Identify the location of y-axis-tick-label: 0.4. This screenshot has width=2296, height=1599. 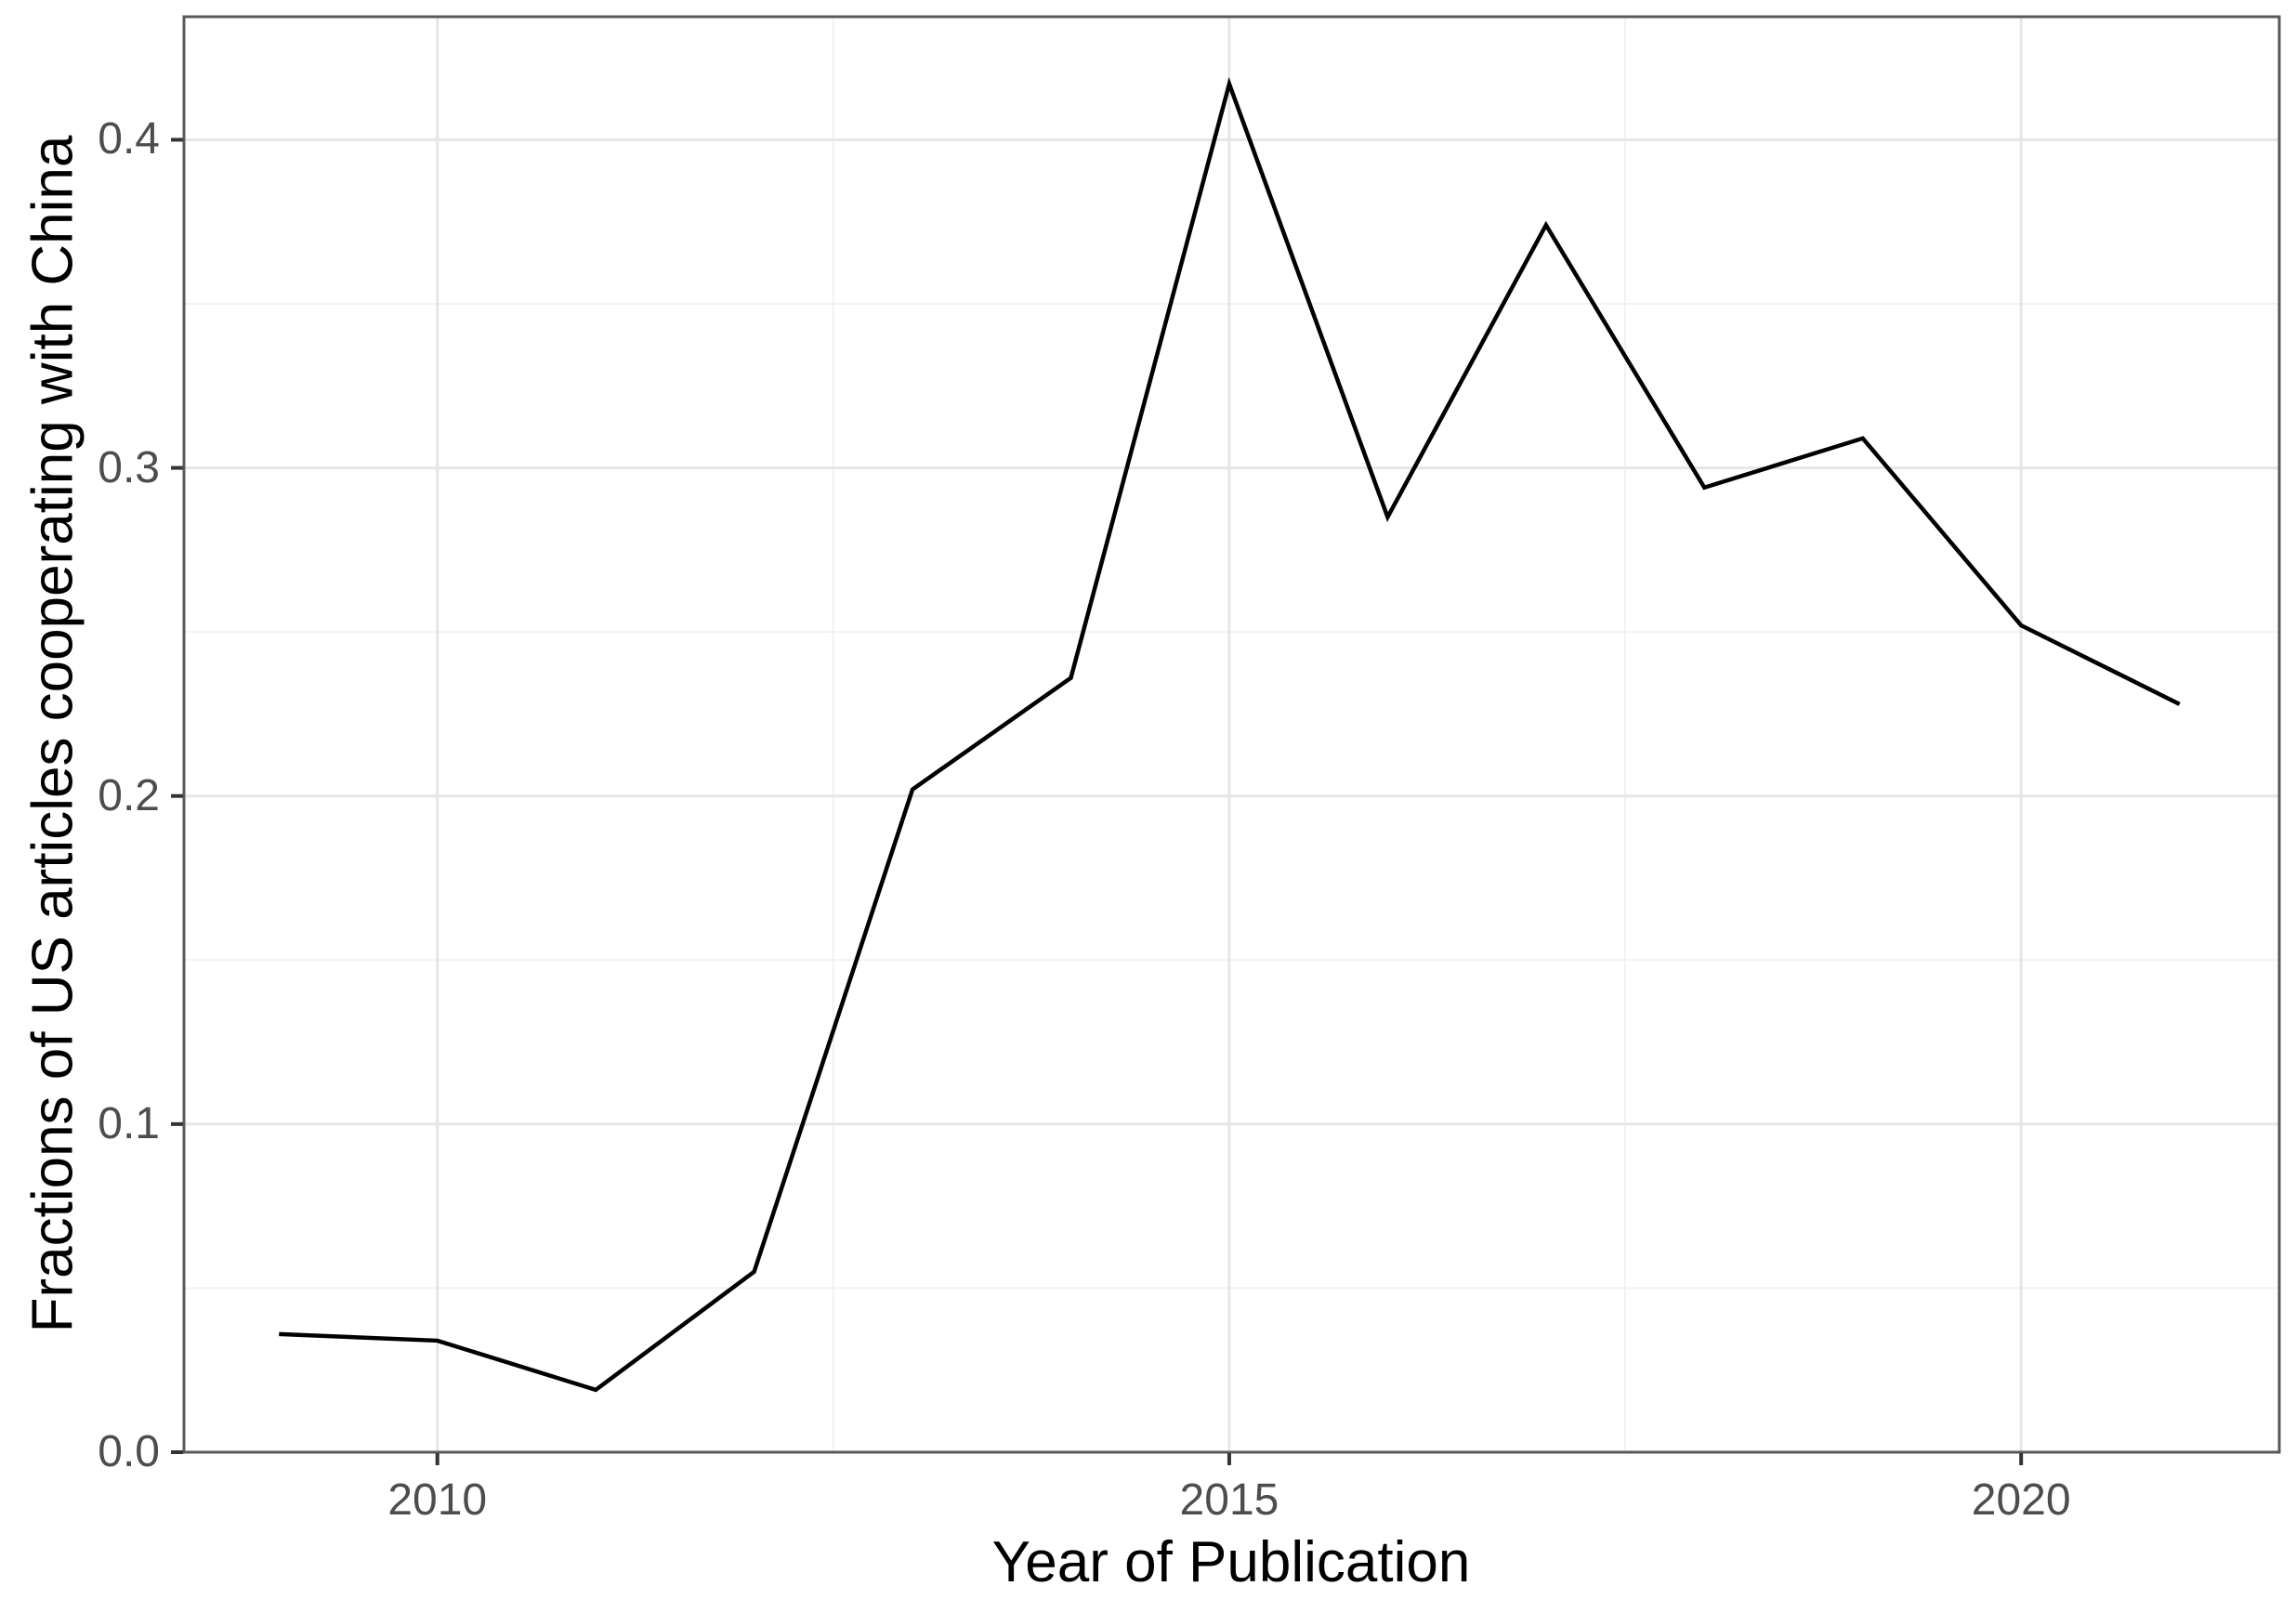
(129, 139).